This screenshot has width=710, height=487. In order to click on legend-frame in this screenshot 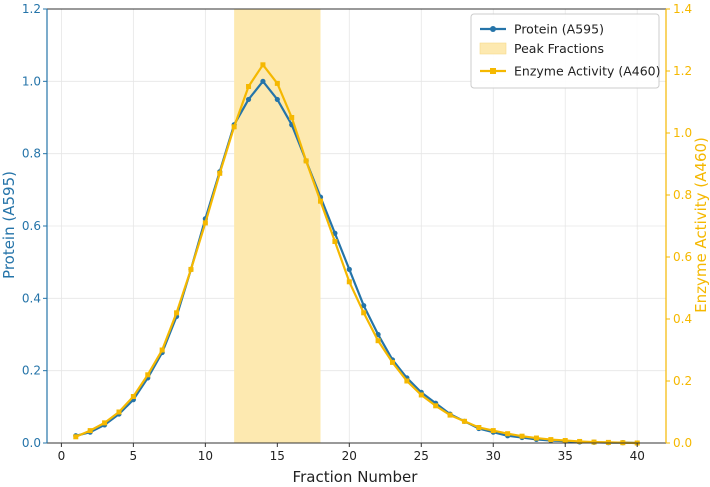, I will do `click(565, 51)`.